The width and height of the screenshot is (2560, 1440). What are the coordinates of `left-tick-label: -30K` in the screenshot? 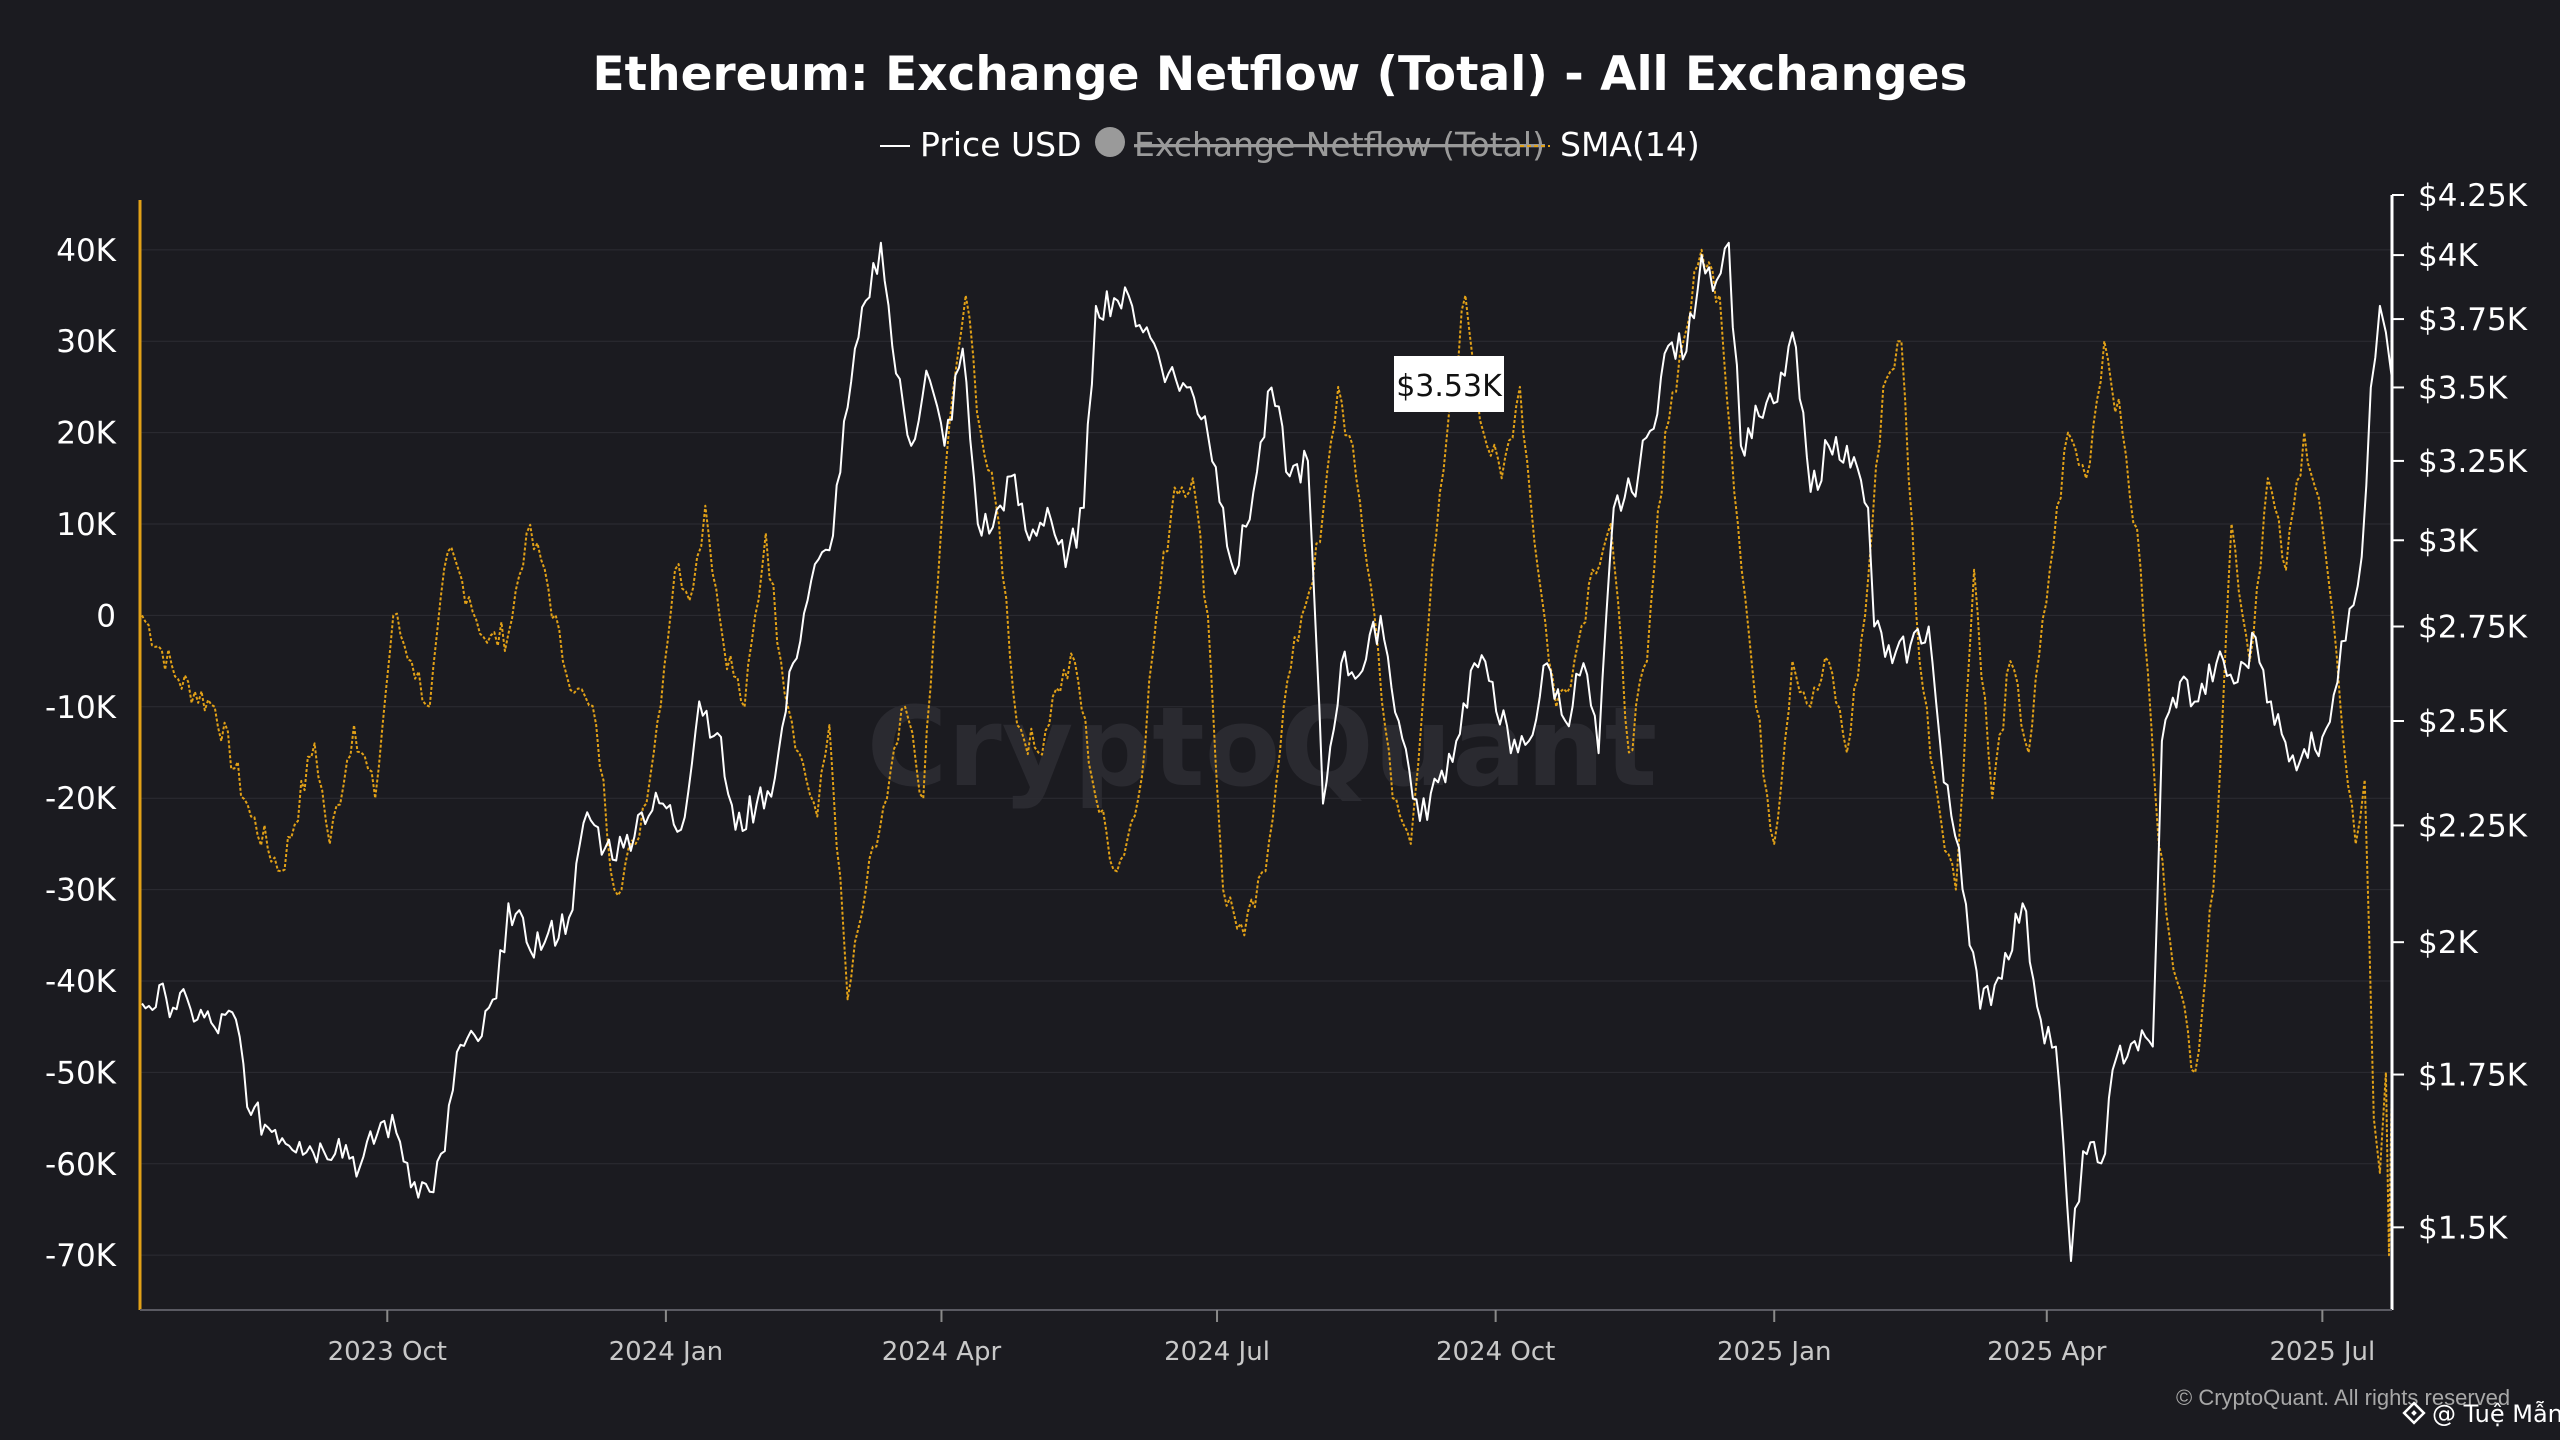 It's located at (81, 891).